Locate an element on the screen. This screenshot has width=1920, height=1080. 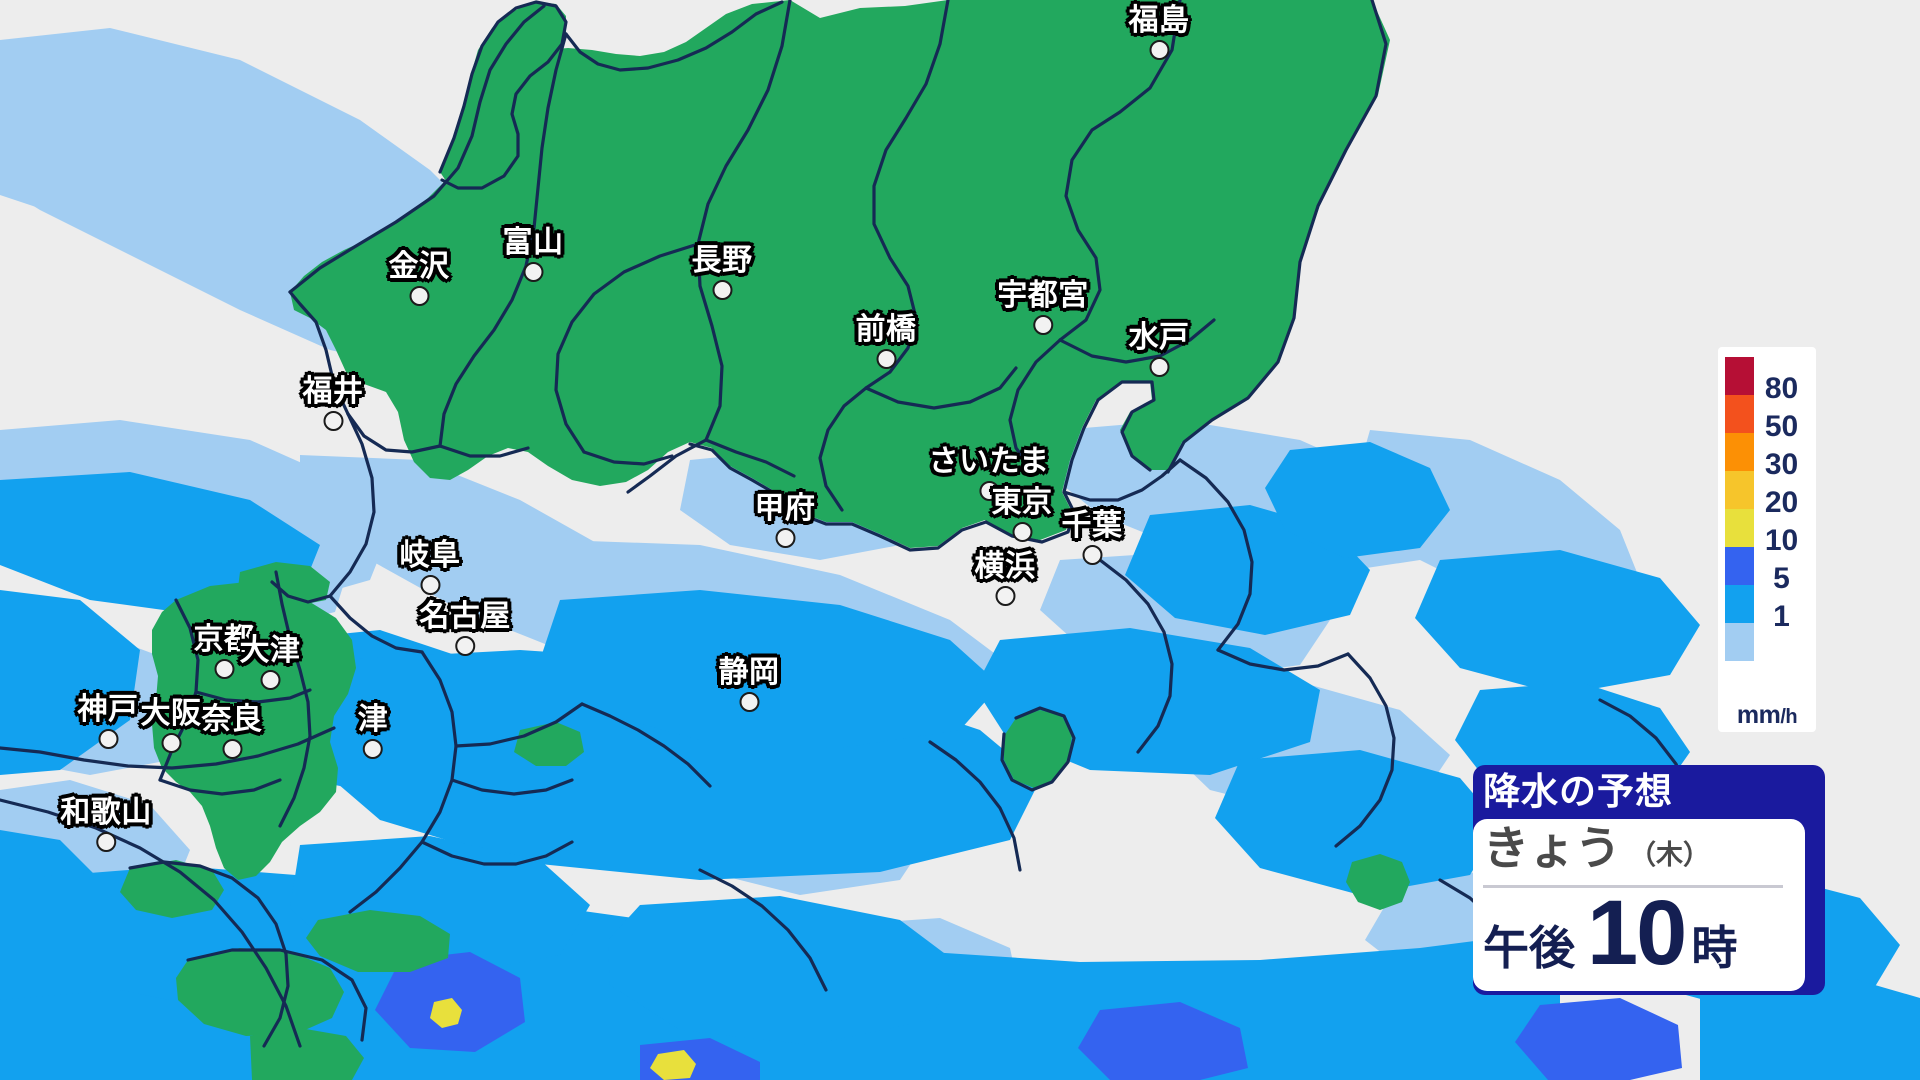
legend-row: 50 is located at coordinates (1767, 418).